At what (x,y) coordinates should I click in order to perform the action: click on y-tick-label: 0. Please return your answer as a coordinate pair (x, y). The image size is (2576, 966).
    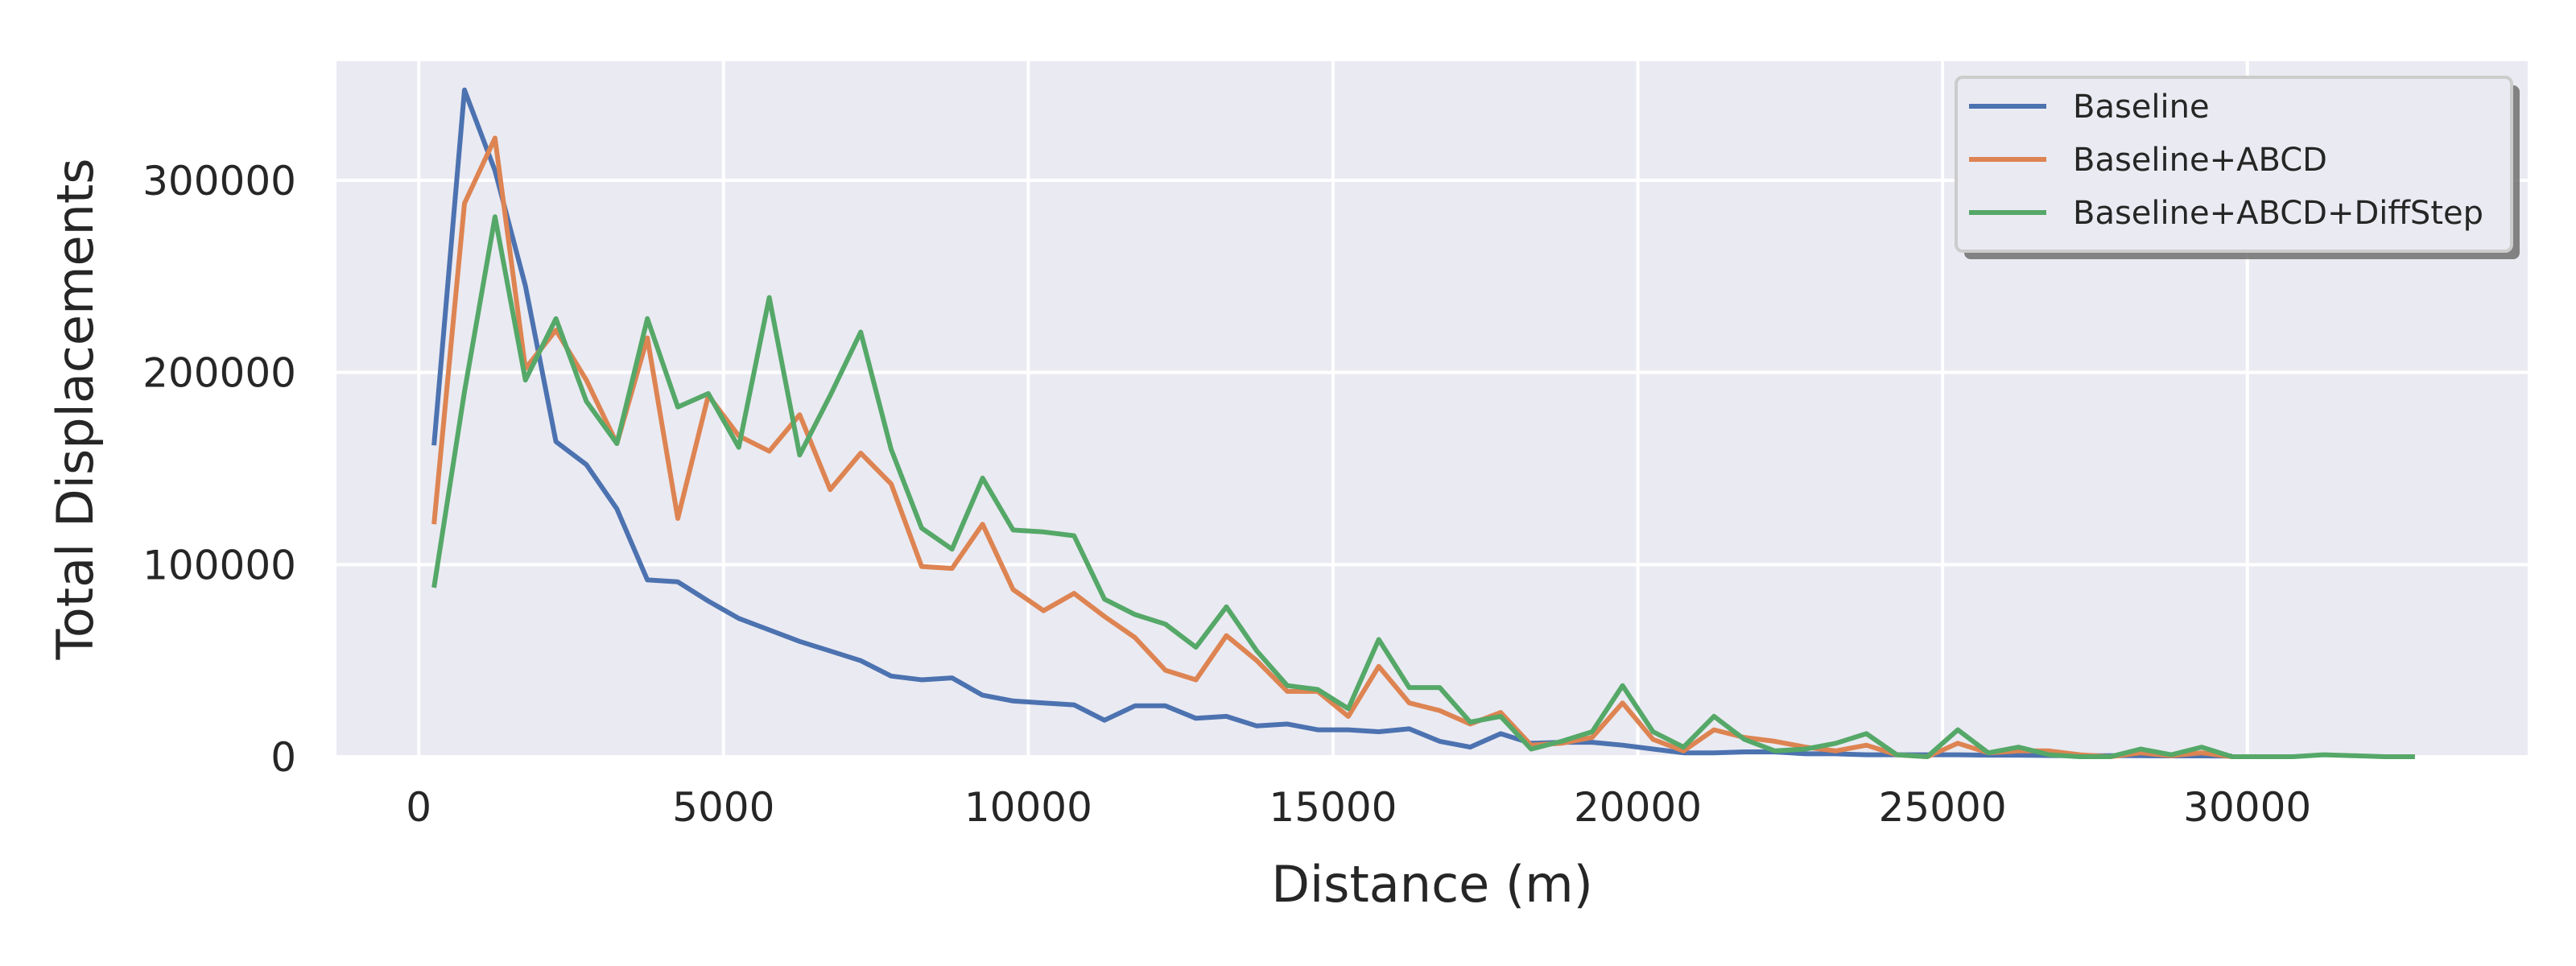
    Looking at the image, I should click on (283, 757).